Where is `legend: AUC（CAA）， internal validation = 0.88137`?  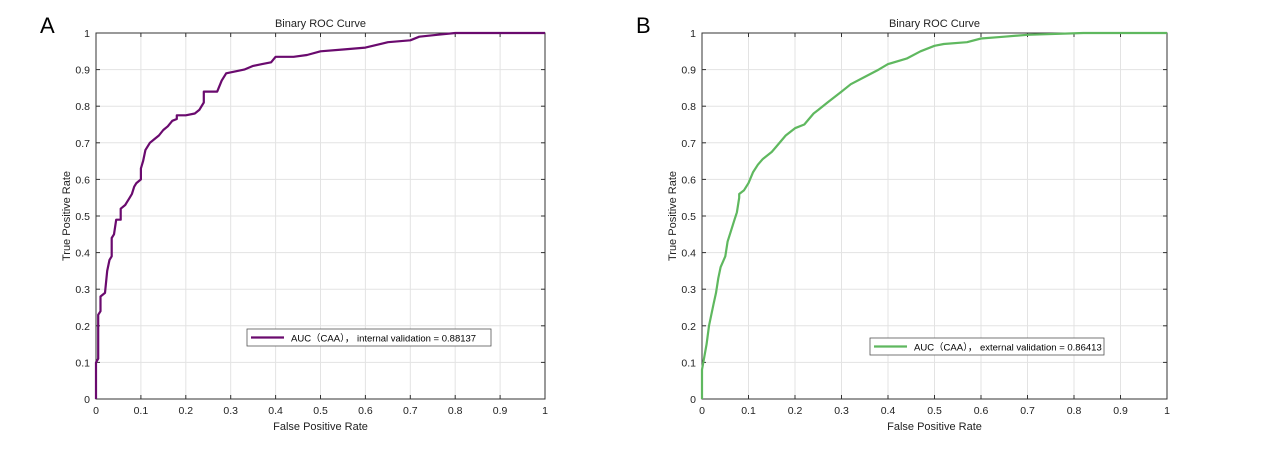
legend: AUC（CAA）， internal validation = 0.88137 is located at coordinates (369, 337).